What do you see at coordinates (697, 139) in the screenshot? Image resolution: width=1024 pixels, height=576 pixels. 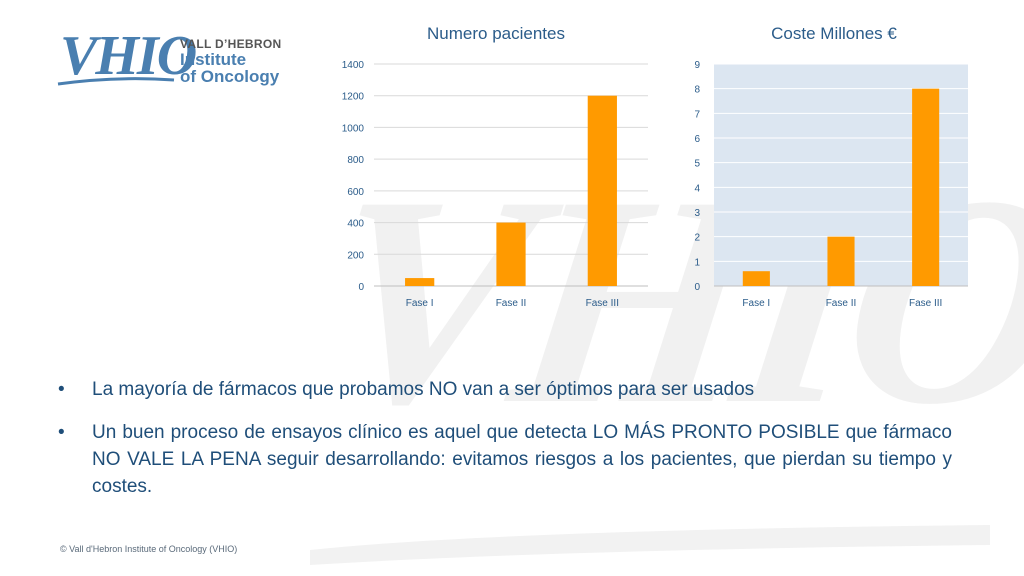 I see `y-tick-label: 6` at bounding box center [697, 139].